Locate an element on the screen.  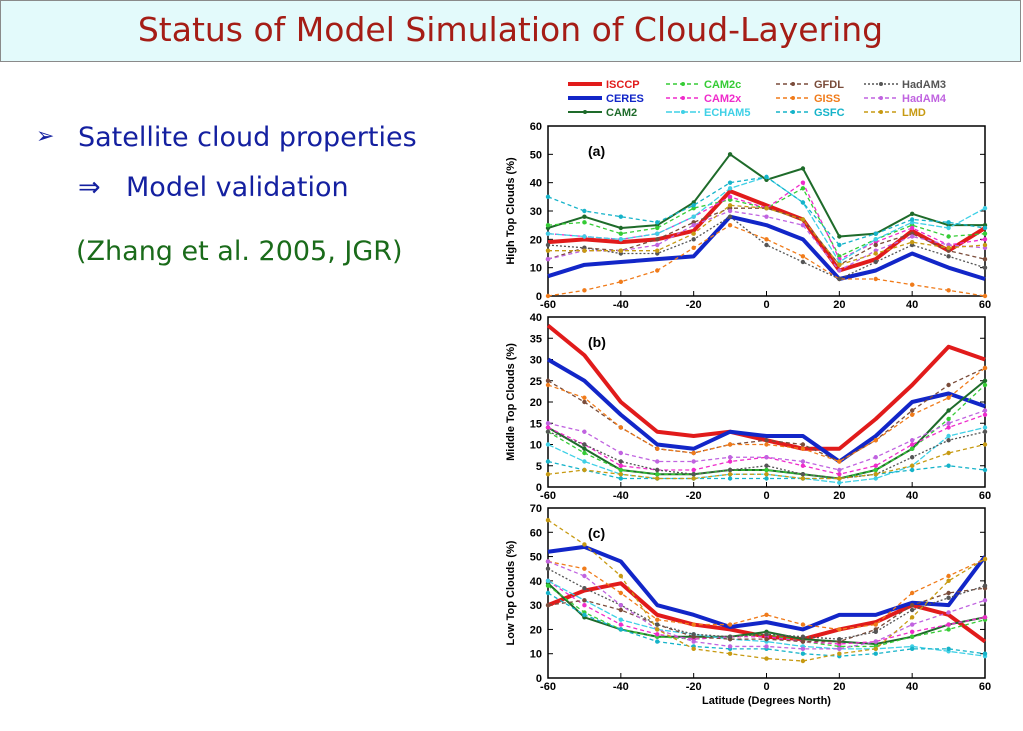
y-tick-label-1: 20 is located at coordinates (536, 240).